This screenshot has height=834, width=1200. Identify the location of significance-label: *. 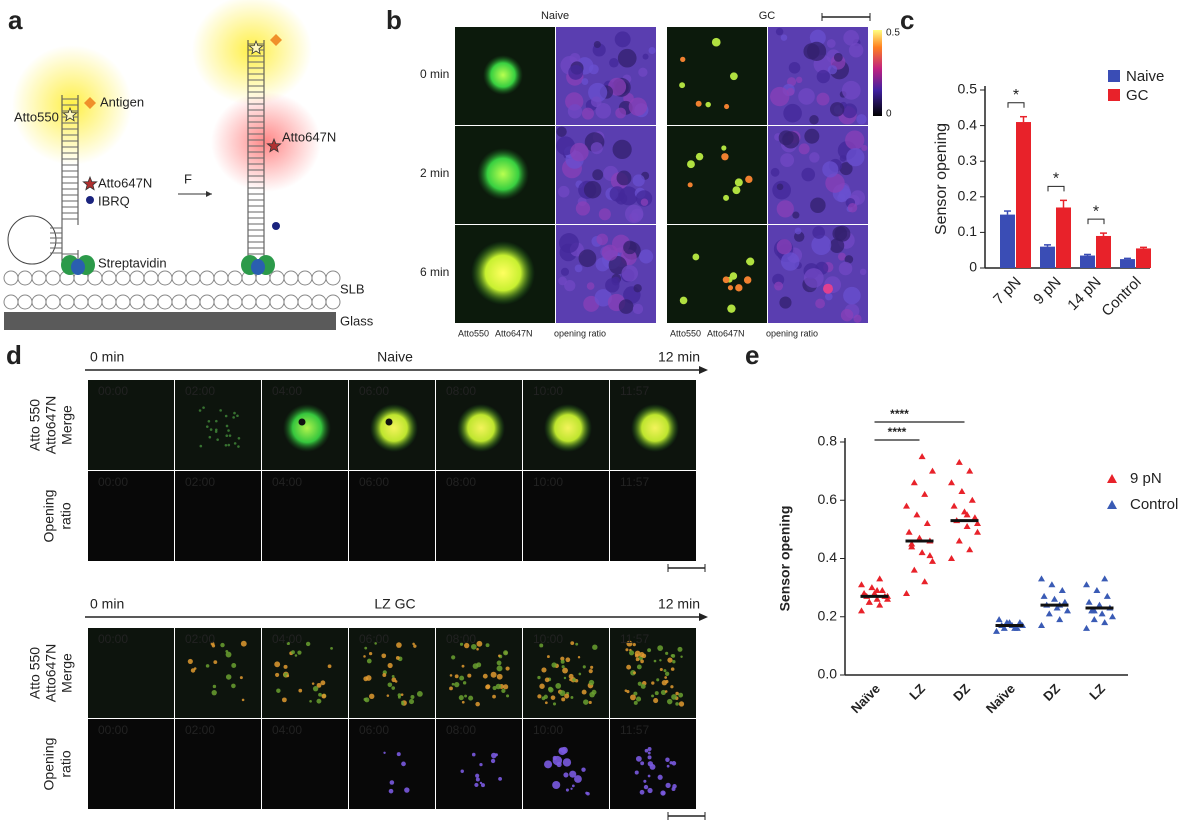
(1096, 211).